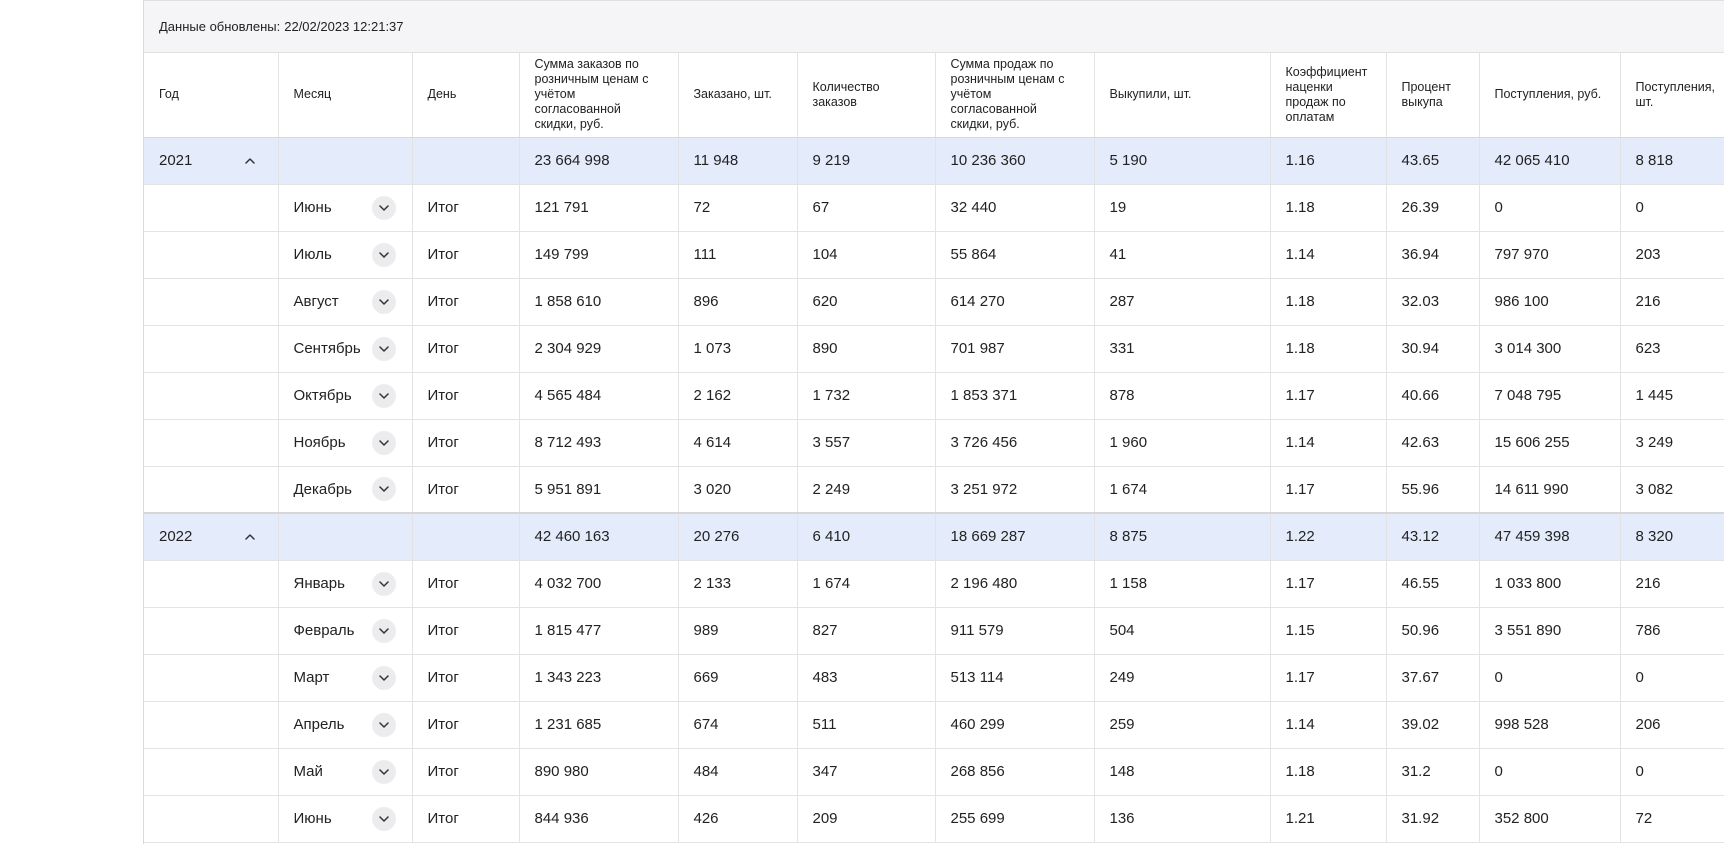 Image resolution: width=1724 pixels, height=844 pixels. What do you see at coordinates (866, 349) in the screenshot?
I see `month-orders-count: 890` at bounding box center [866, 349].